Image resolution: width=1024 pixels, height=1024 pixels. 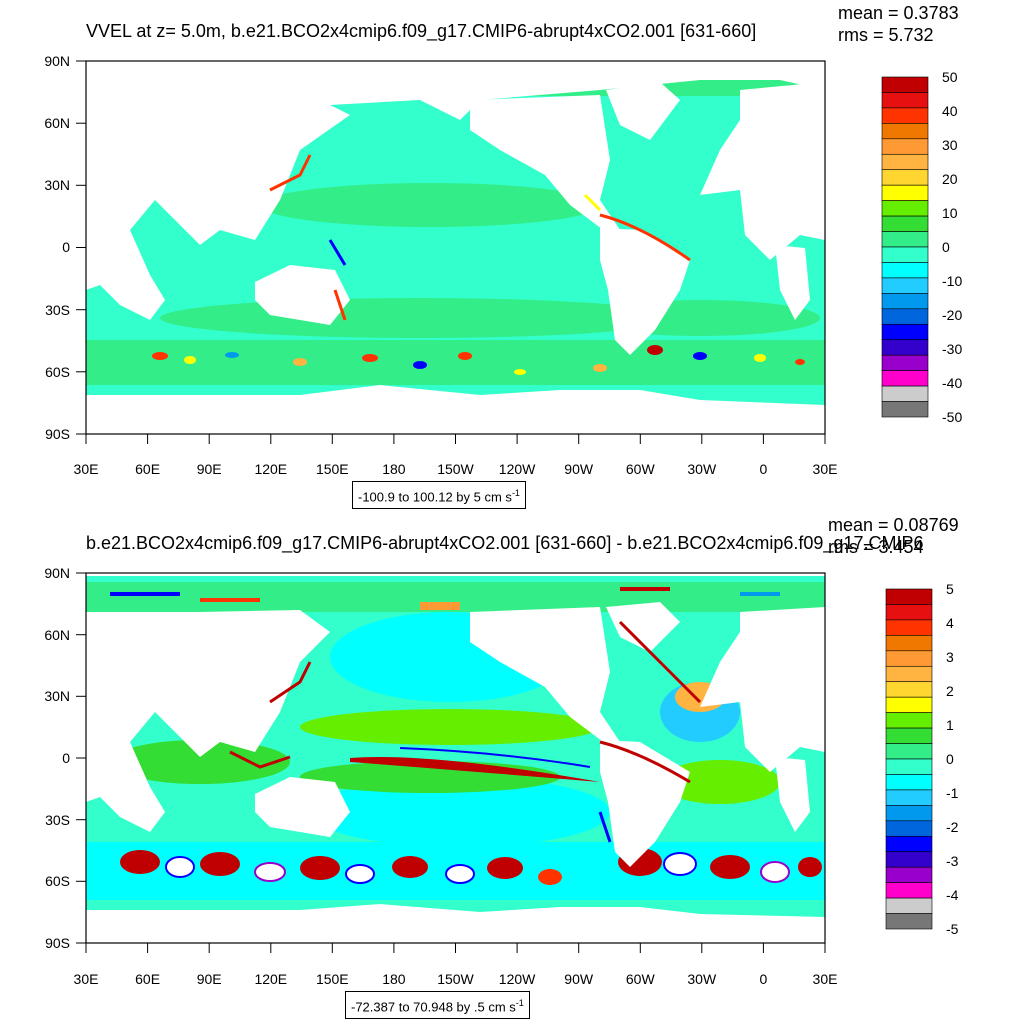 I want to click on colorbar-label: 20, so click(x=950, y=179).